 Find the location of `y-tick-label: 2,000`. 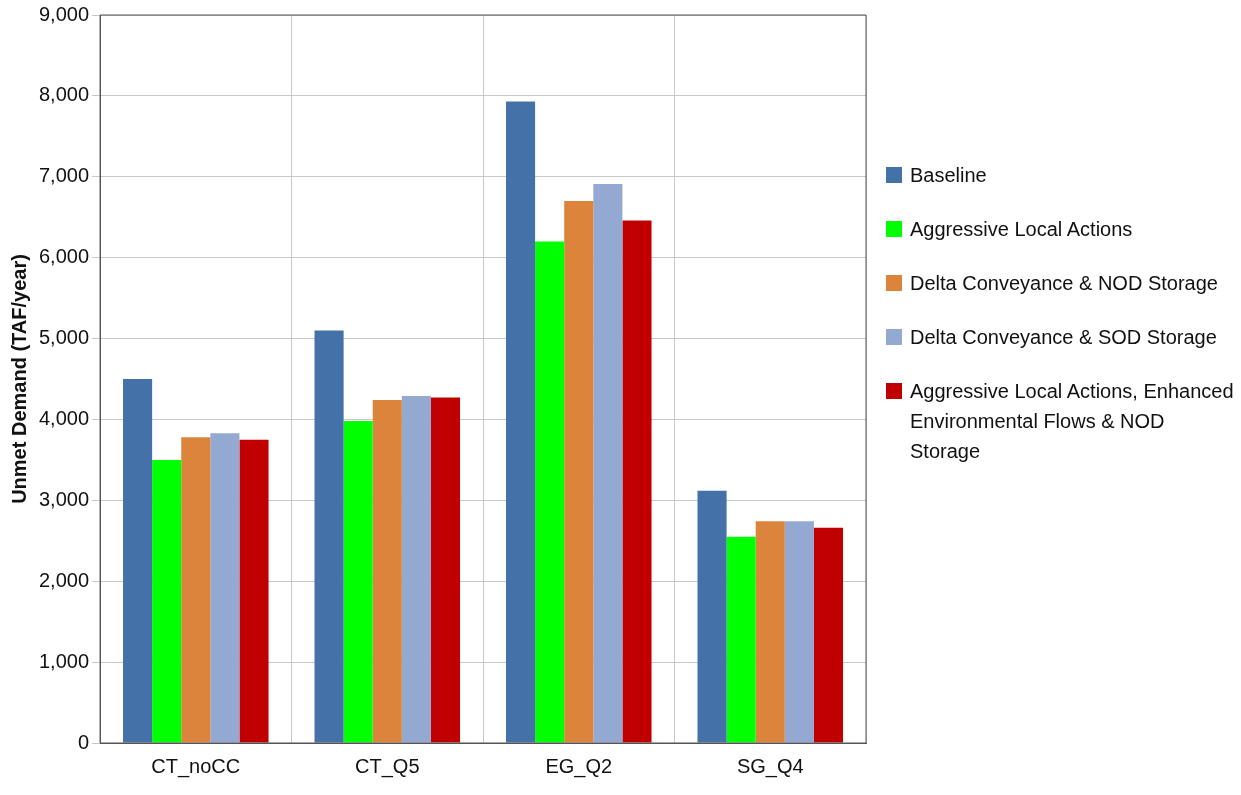

y-tick-label: 2,000 is located at coordinates (64, 579).